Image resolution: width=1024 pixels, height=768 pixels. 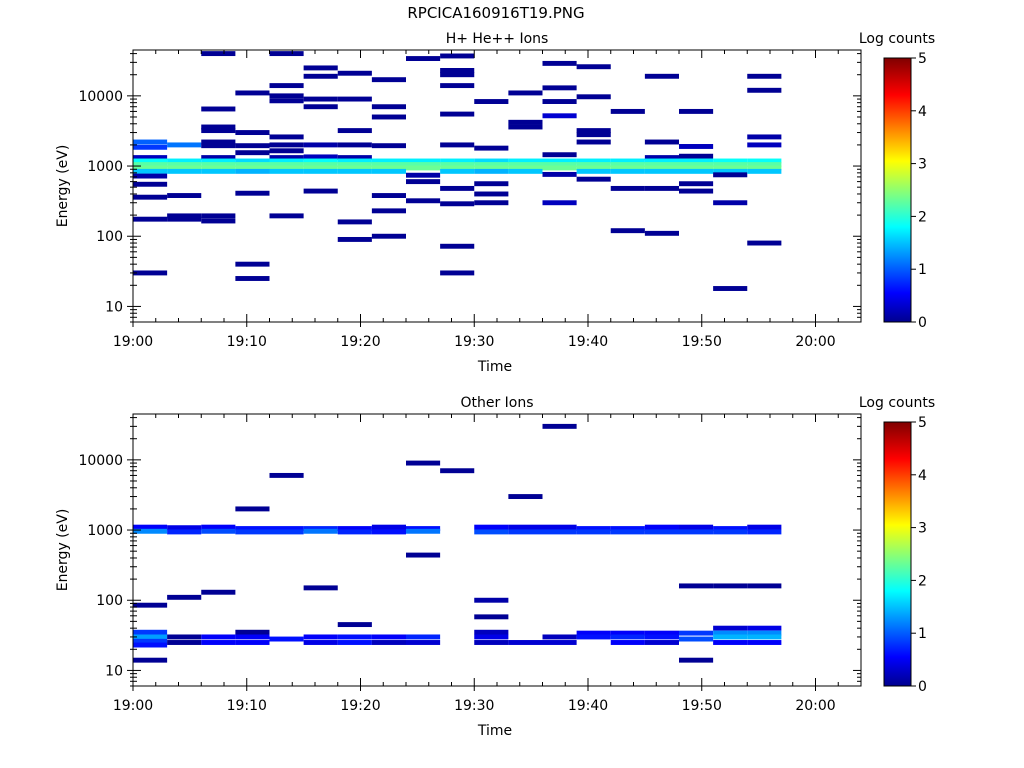 I want to click on y-tick-label: 1000, so click(x=105, y=531).